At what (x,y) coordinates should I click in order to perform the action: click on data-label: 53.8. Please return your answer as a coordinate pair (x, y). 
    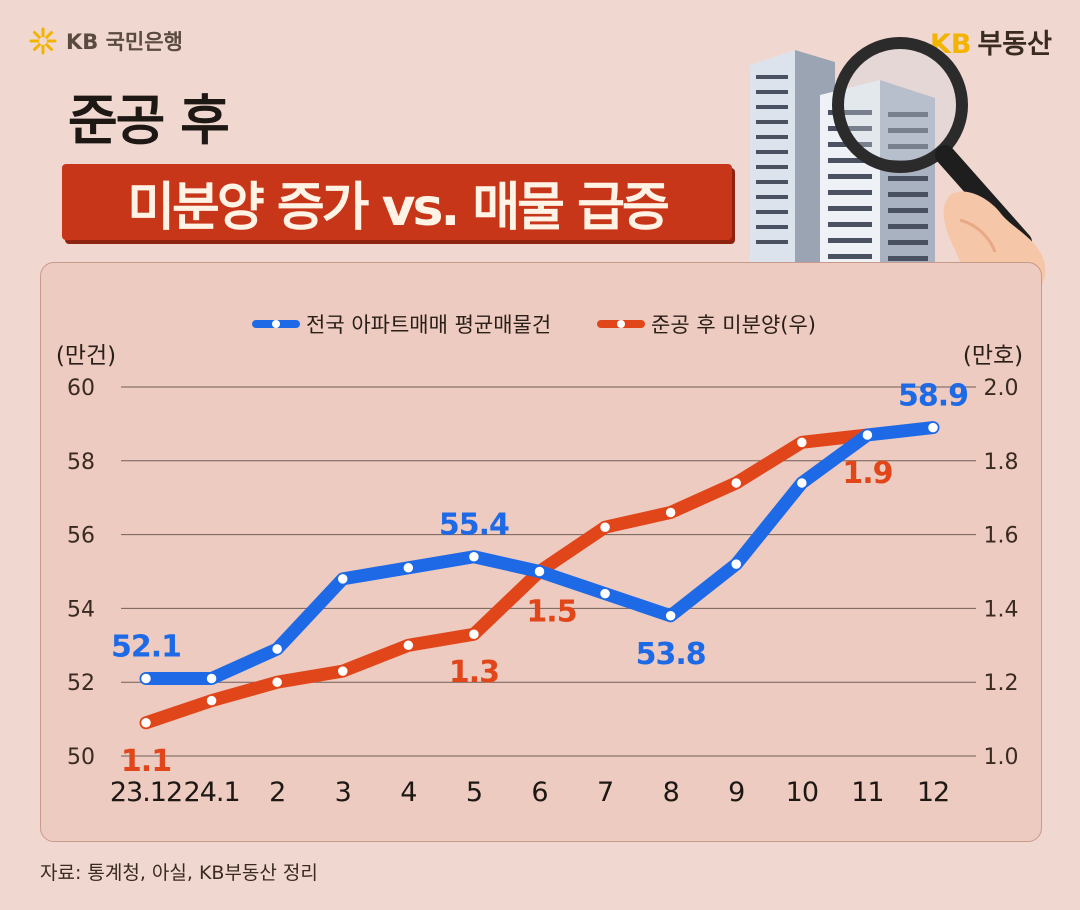
    Looking at the image, I should click on (671, 654).